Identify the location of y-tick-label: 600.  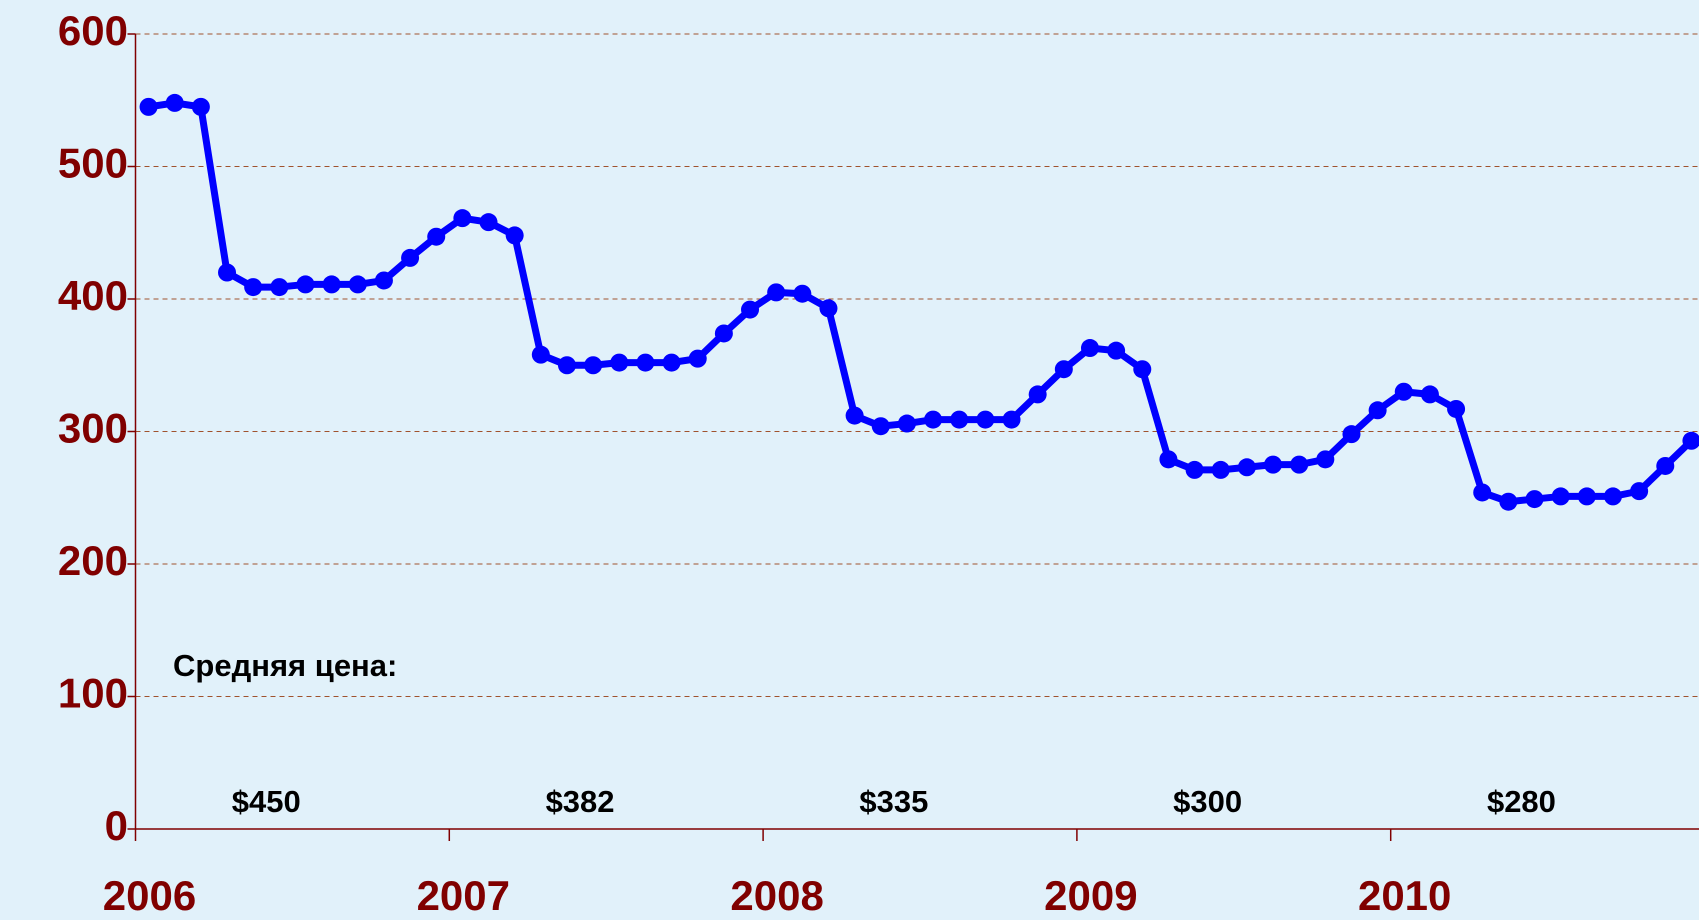
(93, 30).